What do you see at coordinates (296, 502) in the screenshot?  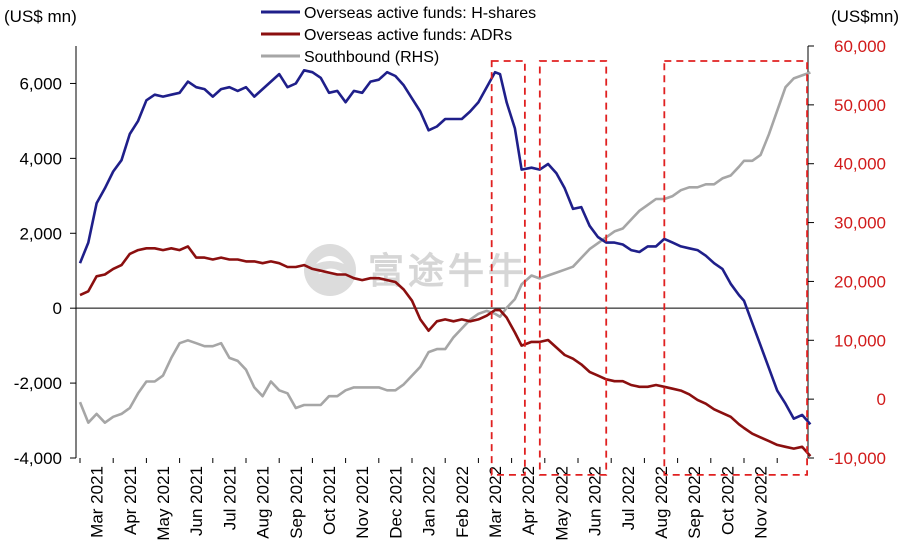 I see `x-tick-label: Sep 2021` at bounding box center [296, 502].